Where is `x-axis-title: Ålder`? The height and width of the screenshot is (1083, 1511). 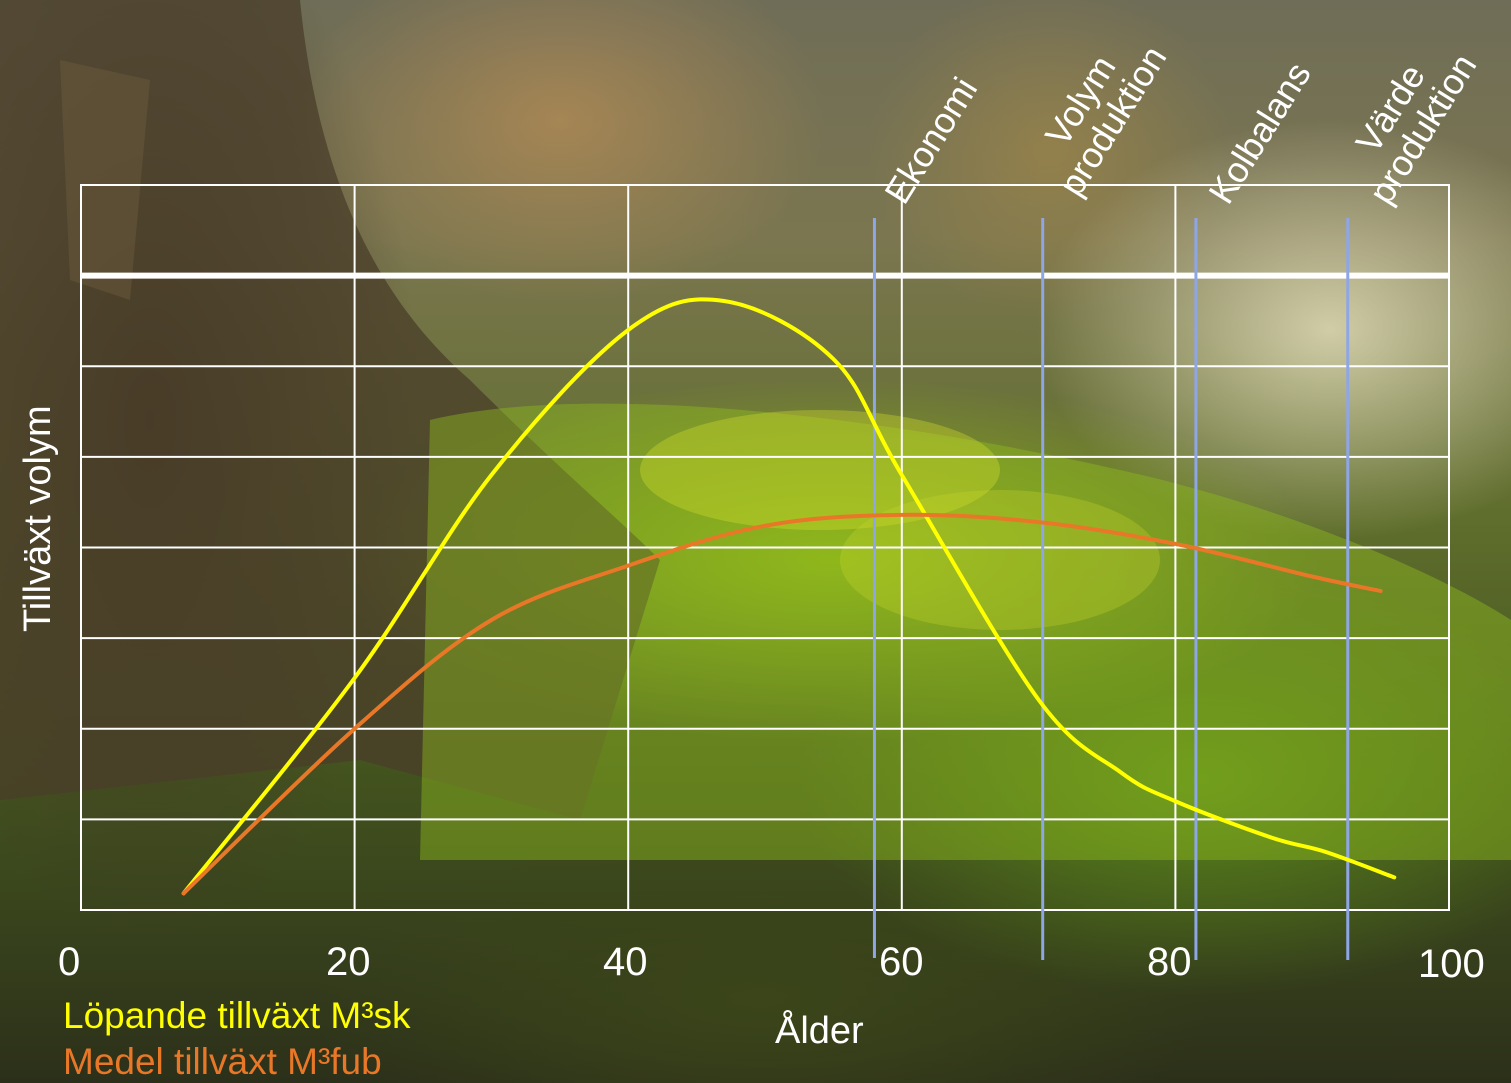
x-axis-title: Ålder is located at coordinates (819, 1031).